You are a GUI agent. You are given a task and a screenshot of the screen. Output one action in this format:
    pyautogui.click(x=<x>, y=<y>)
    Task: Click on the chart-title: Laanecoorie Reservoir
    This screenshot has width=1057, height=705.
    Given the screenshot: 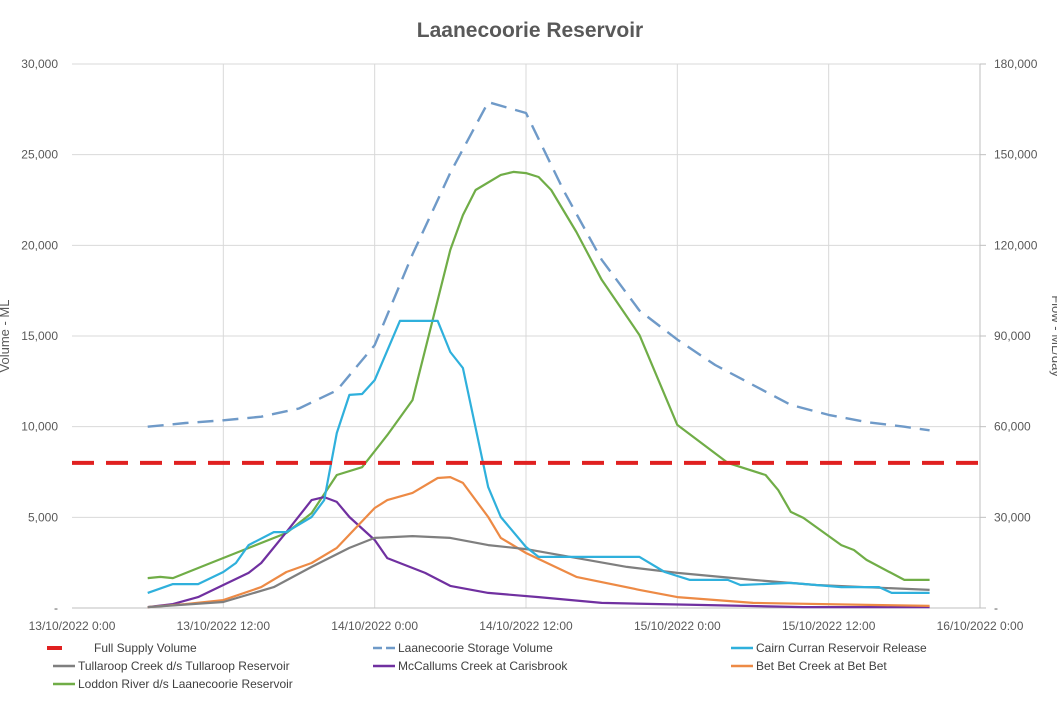 What is the action you would take?
    pyautogui.click(x=530, y=30)
    